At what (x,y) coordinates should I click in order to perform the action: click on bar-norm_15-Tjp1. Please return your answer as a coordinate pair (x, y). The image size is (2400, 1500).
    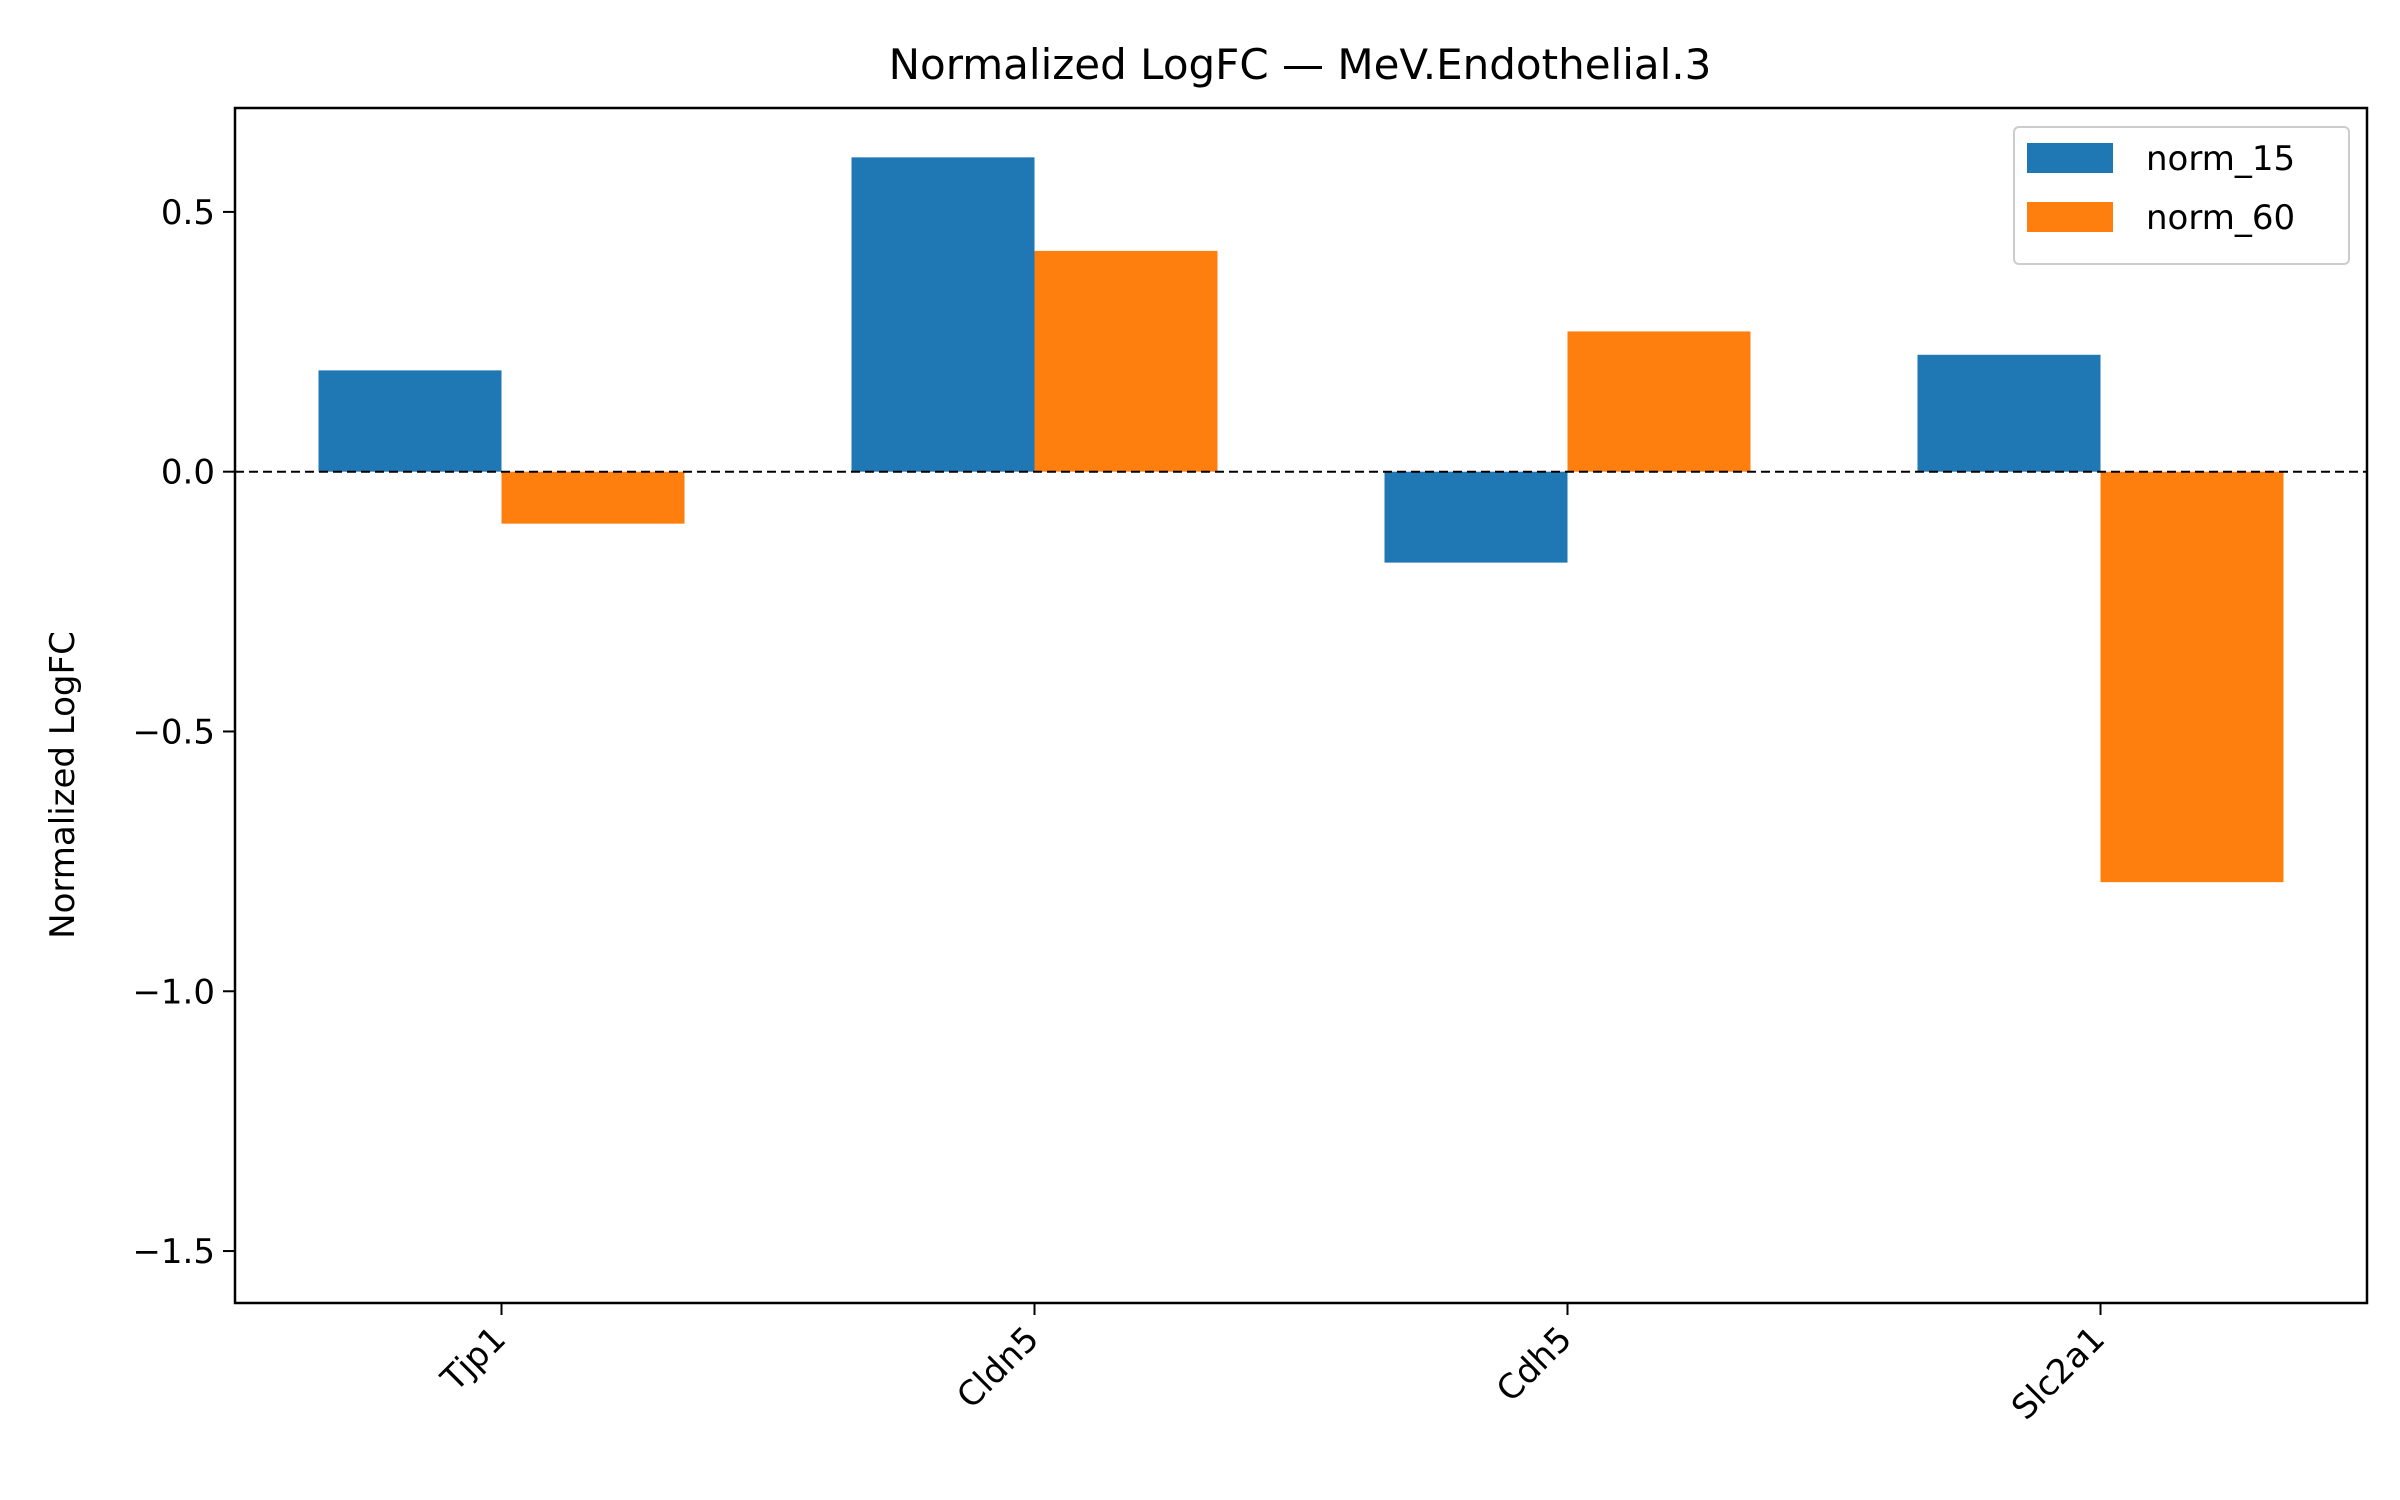
    Looking at the image, I should click on (410, 421).